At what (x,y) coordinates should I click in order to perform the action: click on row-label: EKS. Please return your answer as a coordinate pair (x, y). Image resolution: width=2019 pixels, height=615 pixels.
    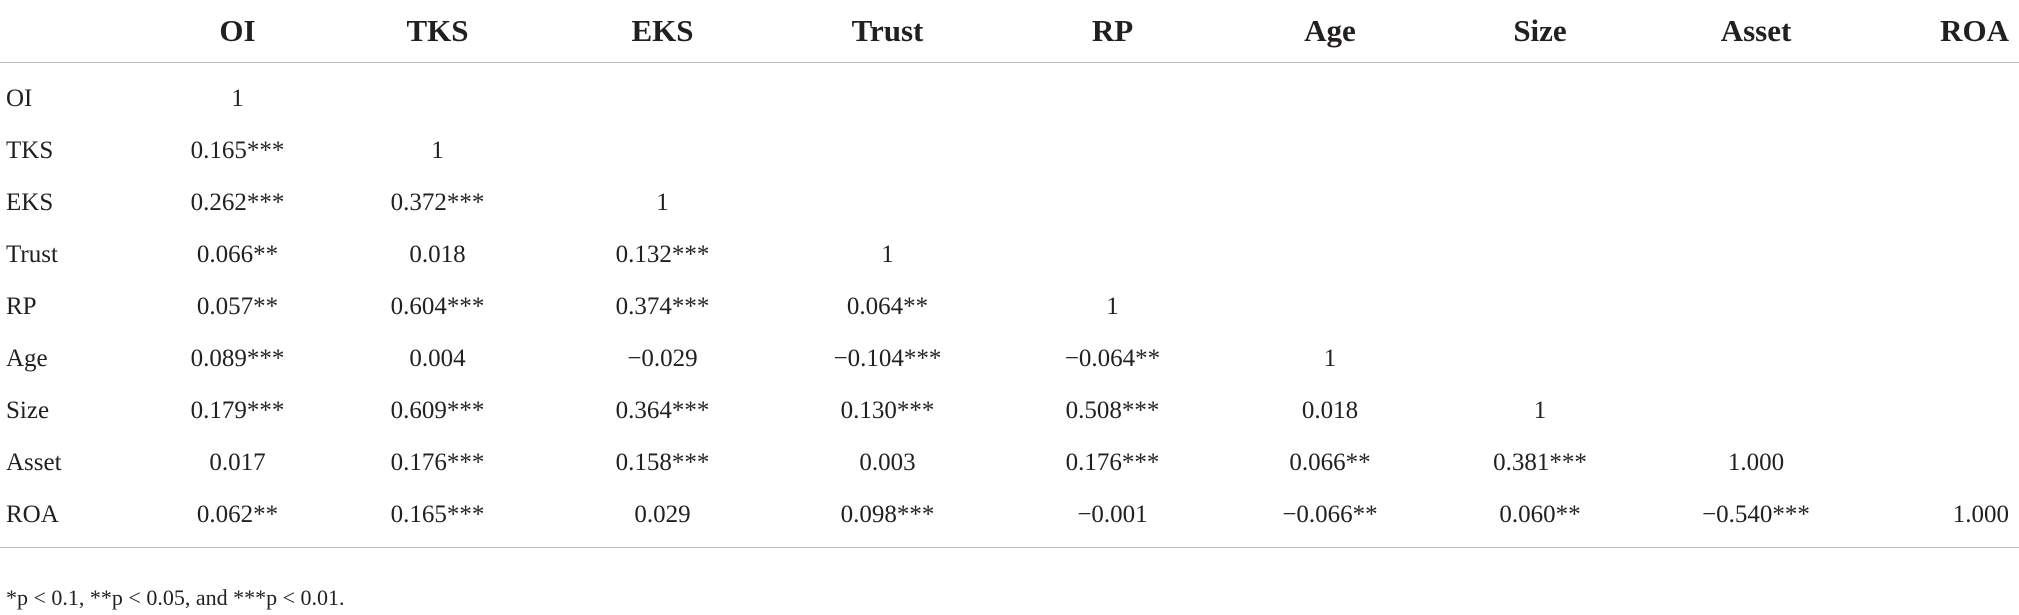
    Looking at the image, I should click on (30, 202).